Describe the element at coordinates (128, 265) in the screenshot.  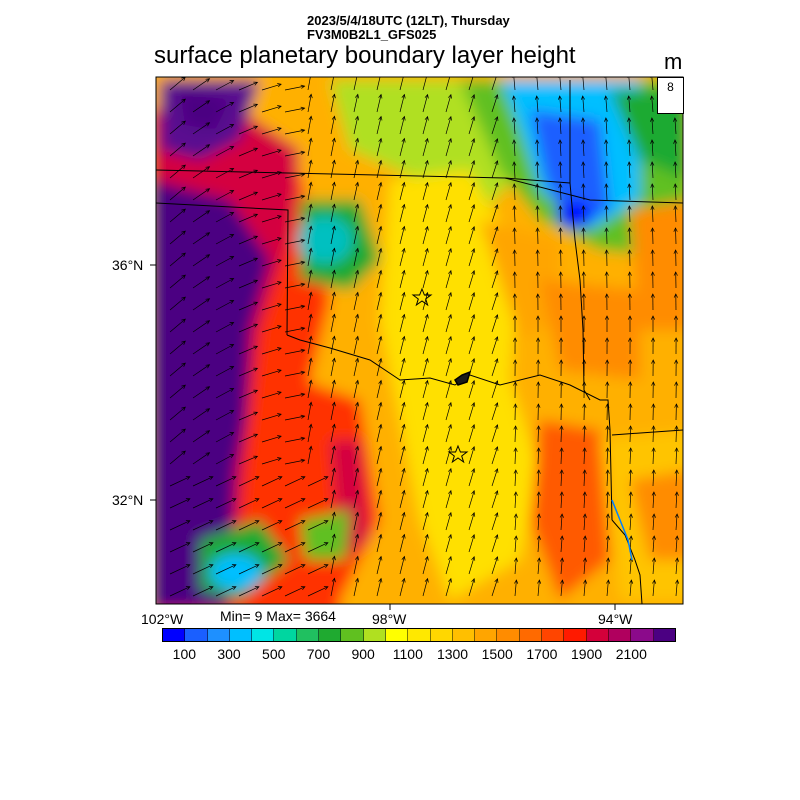
I see `lat-label-36n: 36°N` at that location.